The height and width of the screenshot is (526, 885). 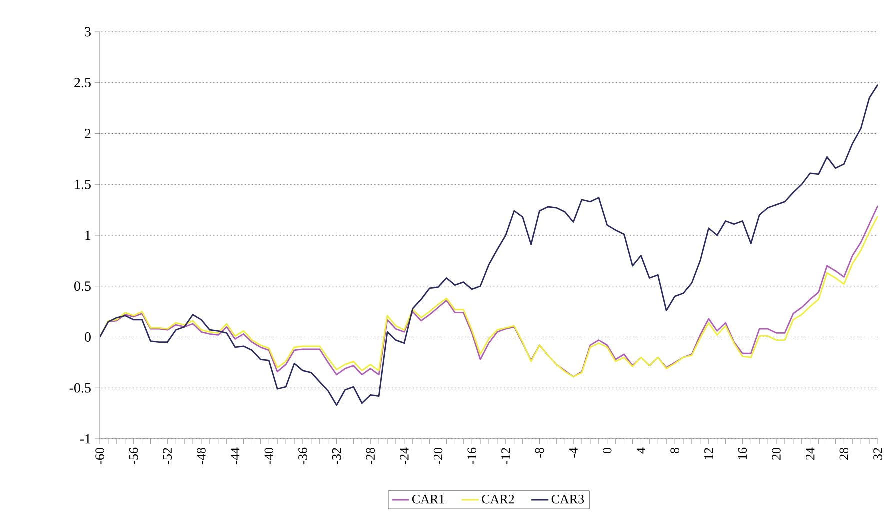 What do you see at coordinates (404, 456) in the screenshot?
I see `x-tick-label: -24` at bounding box center [404, 456].